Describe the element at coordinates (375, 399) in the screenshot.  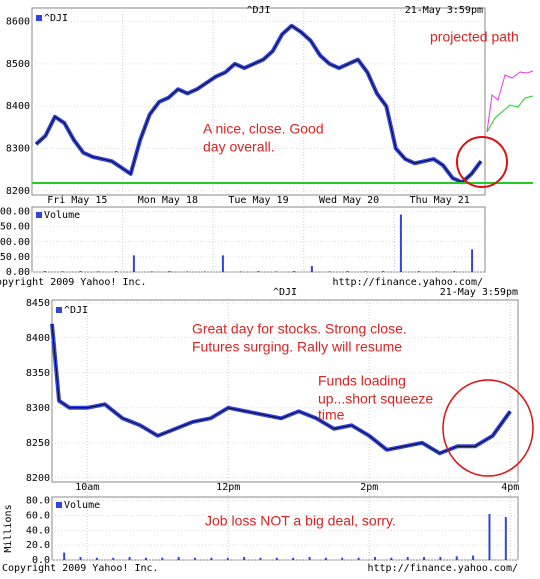
I see `annotation: up...short squeeze` at that location.